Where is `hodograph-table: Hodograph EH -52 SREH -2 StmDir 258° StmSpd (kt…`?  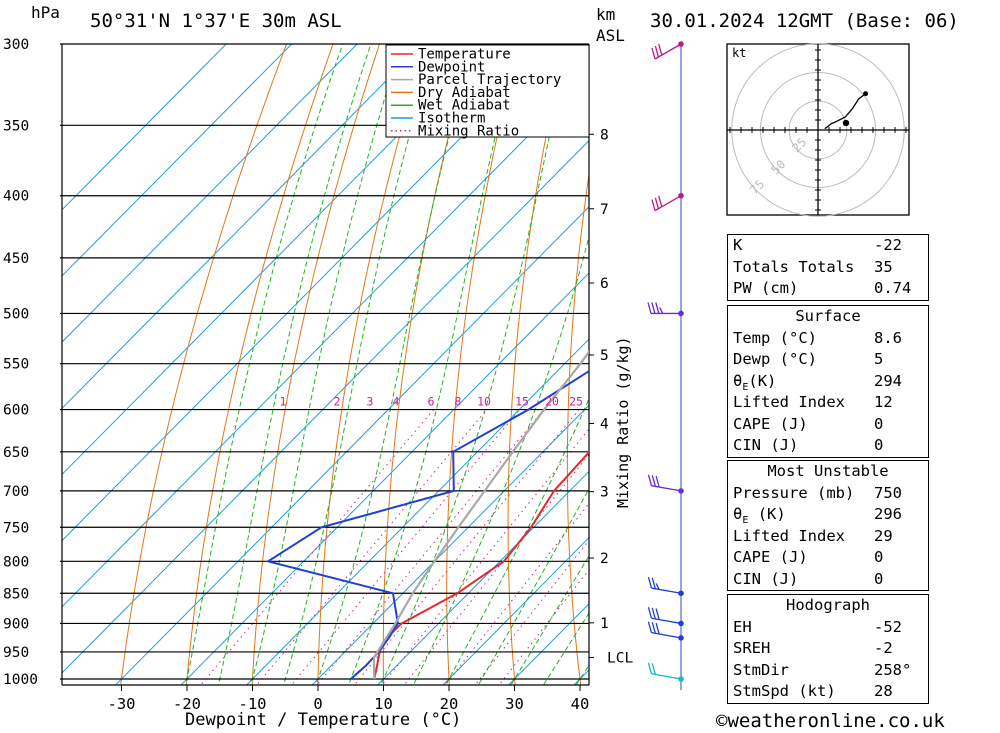 hodograph-table: Hodograph EH -52 SREH -2 StmDir 258° StmSpd (kt… is located at coordinates (828, 649).